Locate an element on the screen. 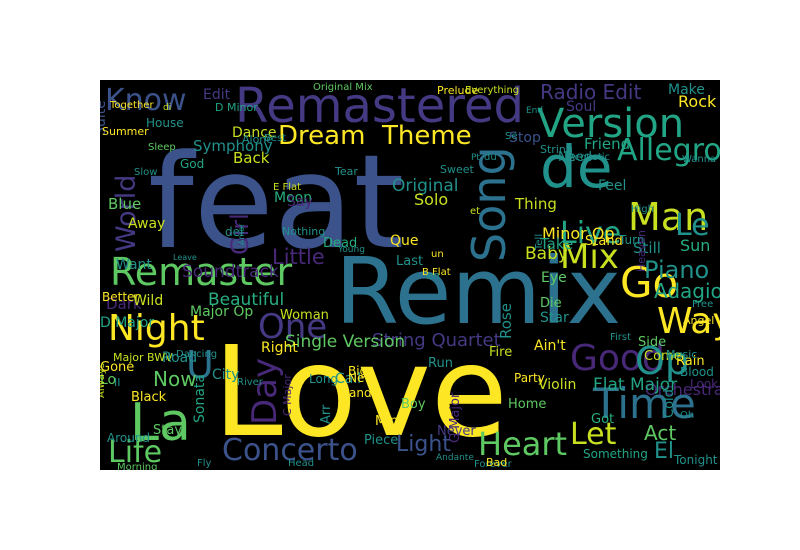 The image size is (800, 550). word-world: World is located at coordinates (126, 213).